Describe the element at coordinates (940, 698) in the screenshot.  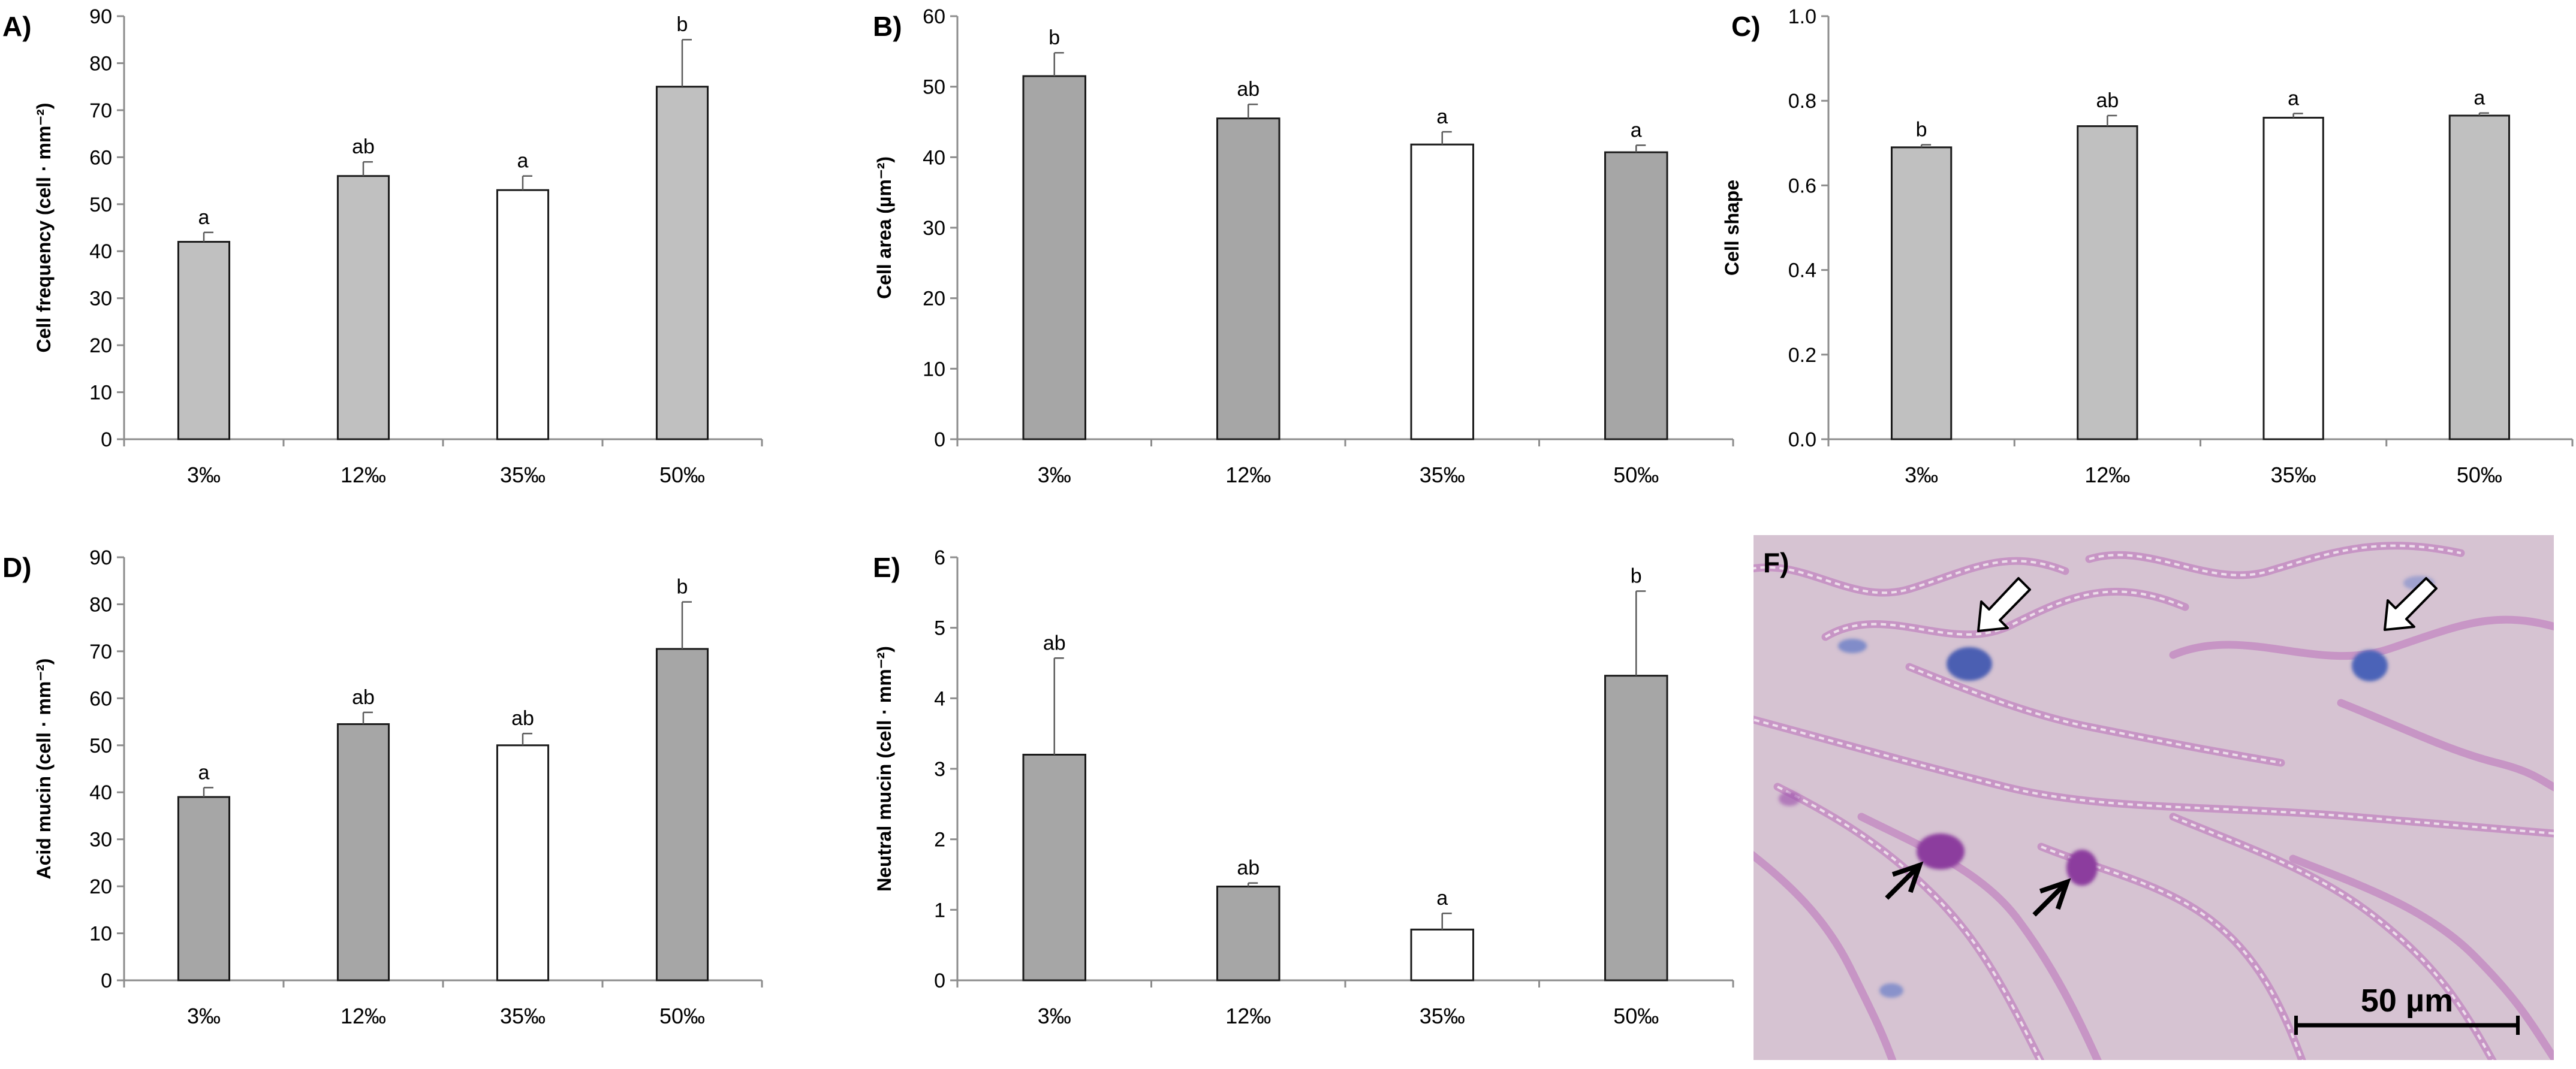
I see `y-tick-label: 4` at that location.